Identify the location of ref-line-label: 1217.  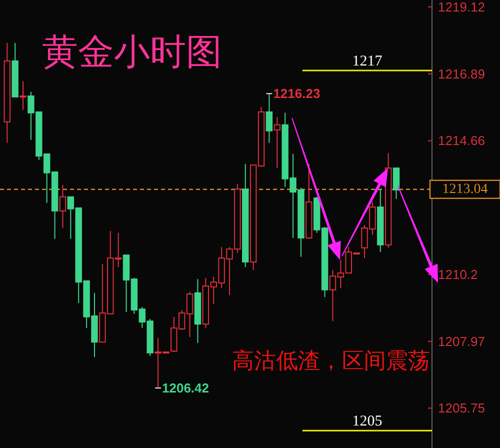
(367, 62).